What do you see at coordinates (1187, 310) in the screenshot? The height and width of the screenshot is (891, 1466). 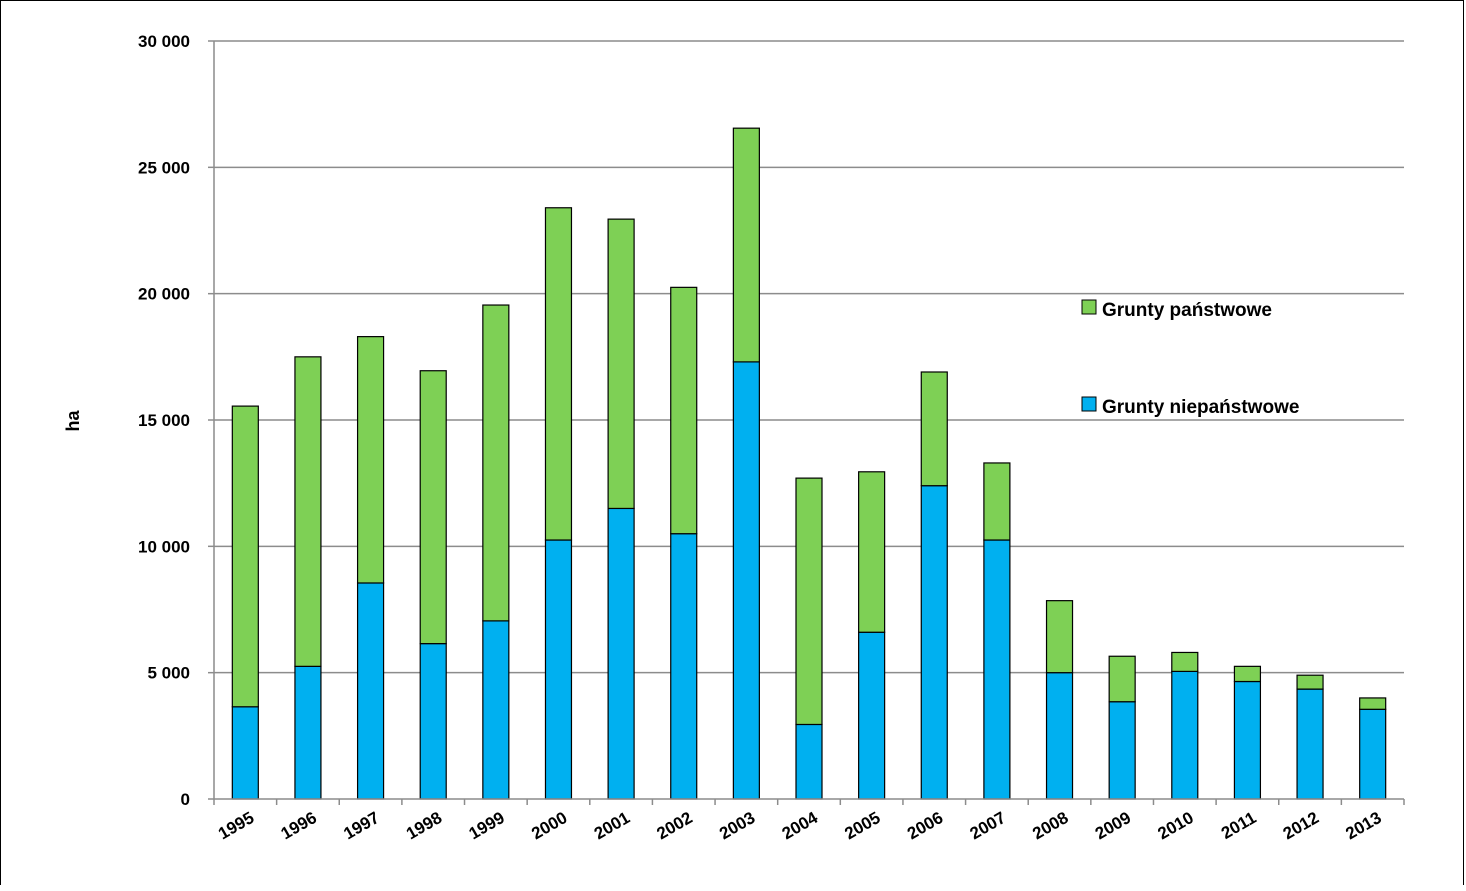 I see `legend-label-state-land: Grunty państwowe` at bounding box center [1187, 310].